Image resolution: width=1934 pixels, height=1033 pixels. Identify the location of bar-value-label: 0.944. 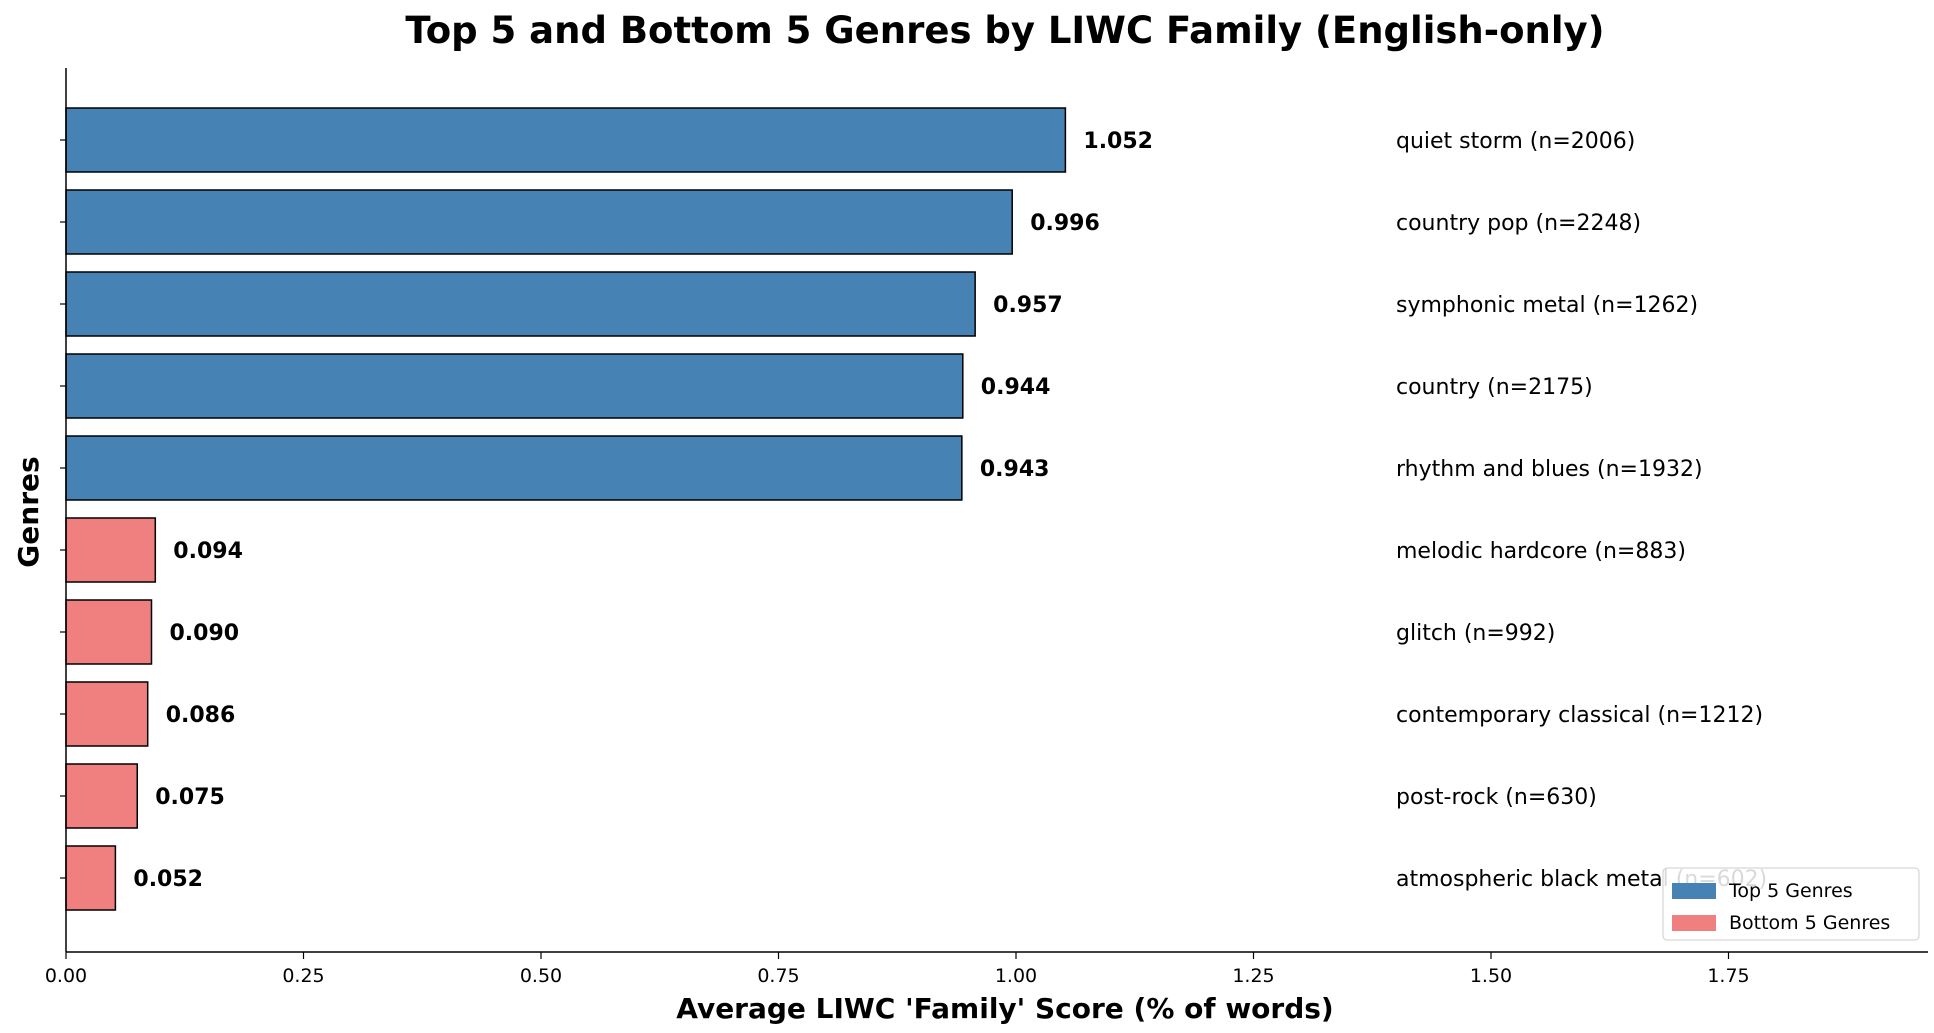
(1016, 387).